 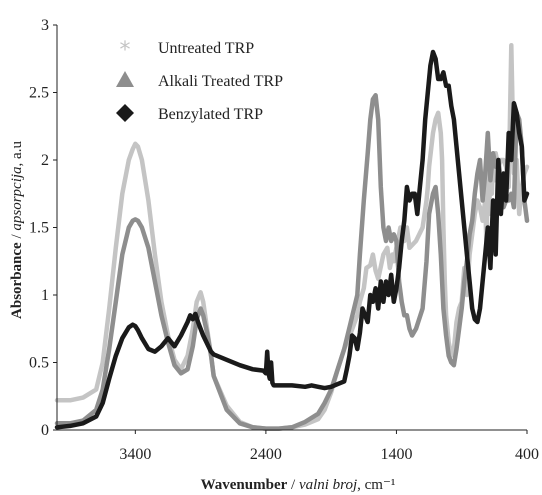 I want to click on y-tick-label: 1.5, so click(x=39, y=228).